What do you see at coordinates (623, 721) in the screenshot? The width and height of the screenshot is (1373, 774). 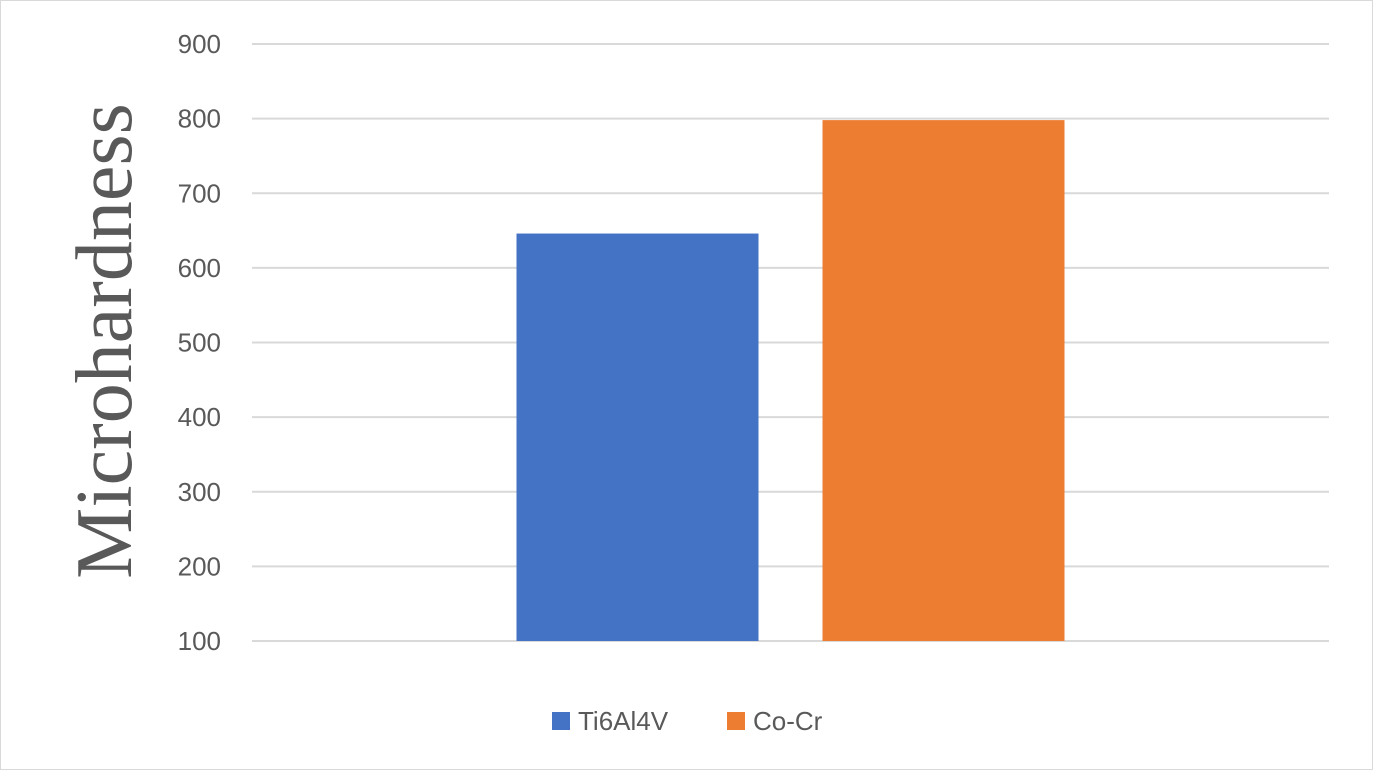 I see `legend-label: Ti6Al4V` at bounding box center [623, 721].